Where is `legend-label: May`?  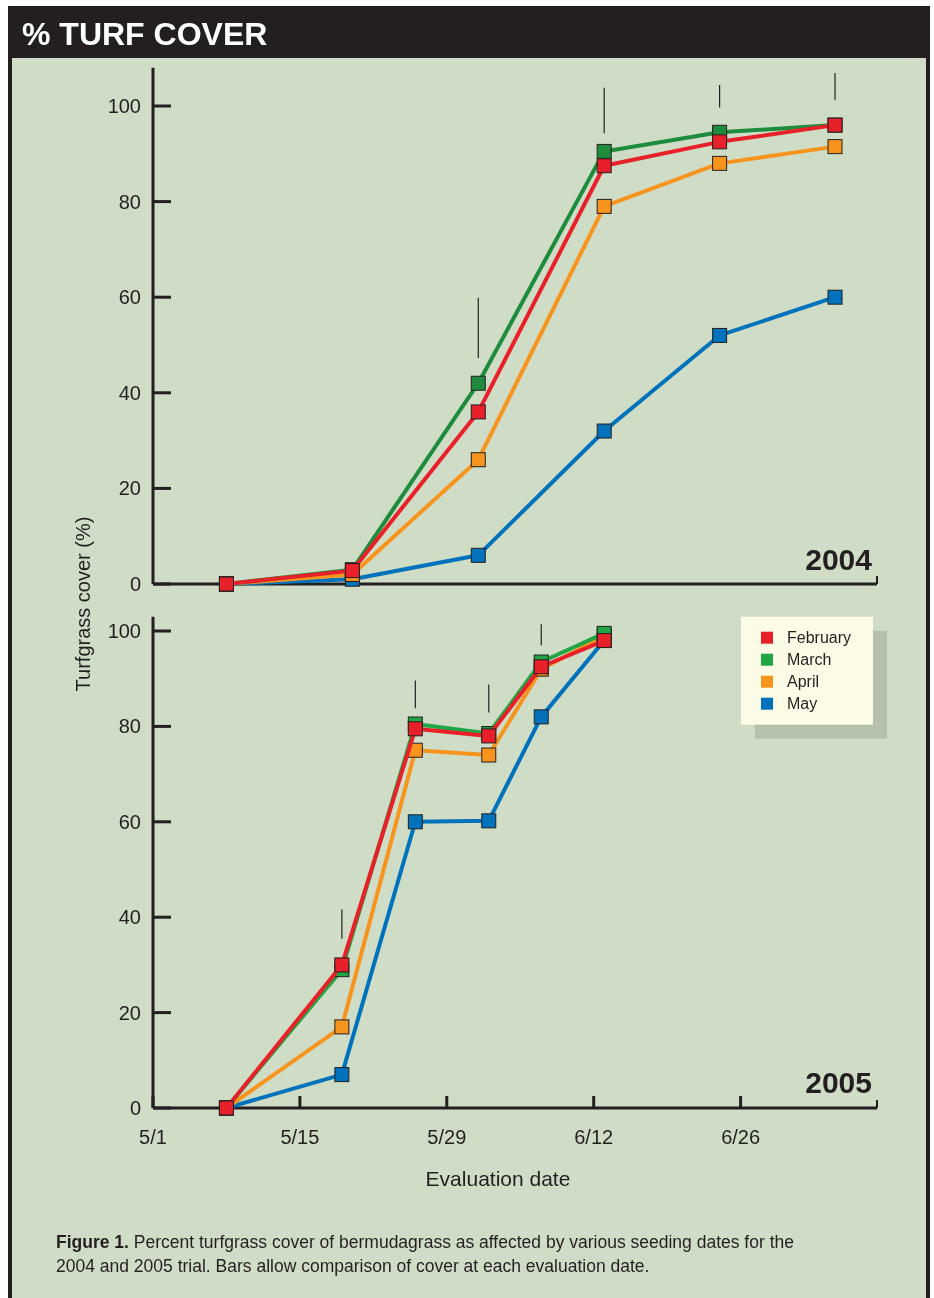
legend-label: May is located at coordinates (802, 704).